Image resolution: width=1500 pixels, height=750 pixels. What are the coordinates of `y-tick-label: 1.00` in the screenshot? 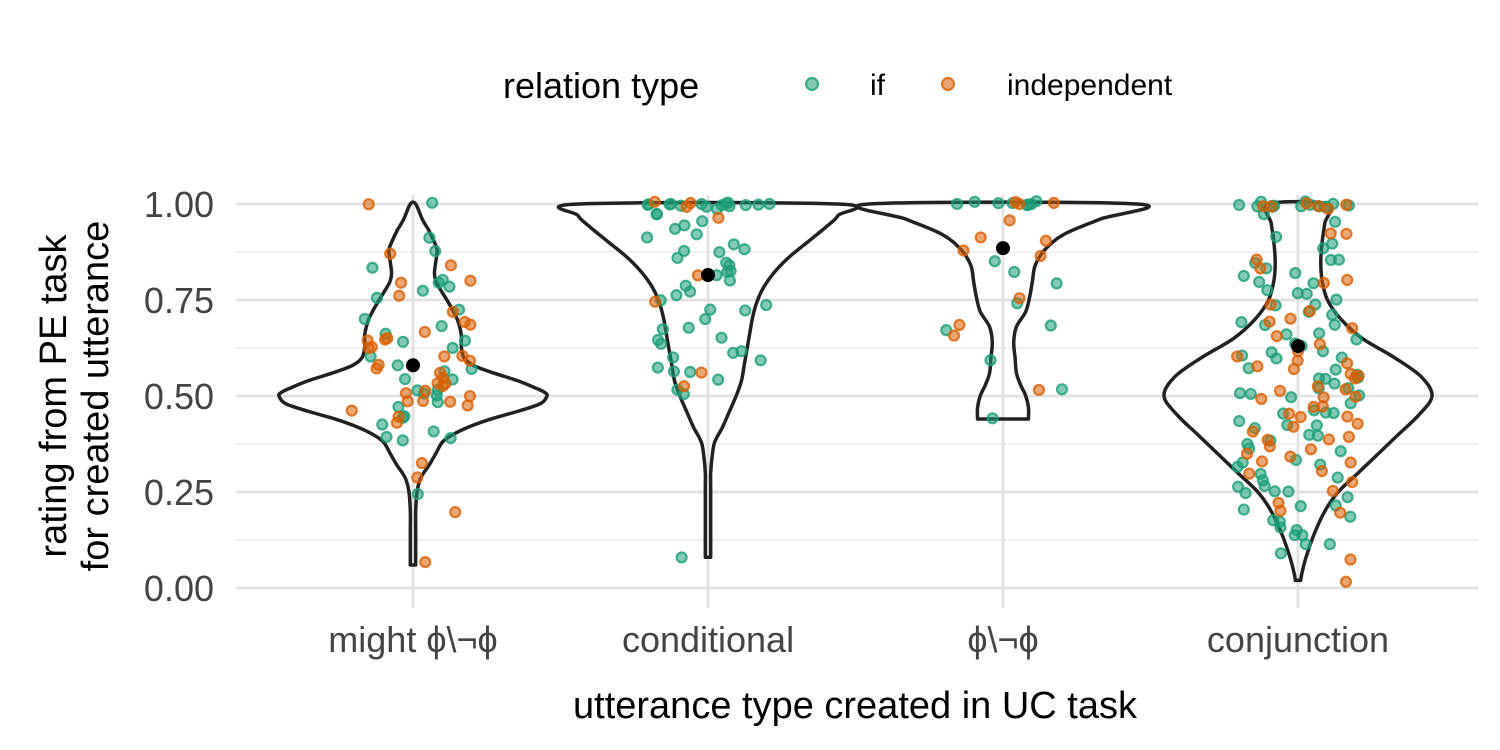 It's located at (179, 204).